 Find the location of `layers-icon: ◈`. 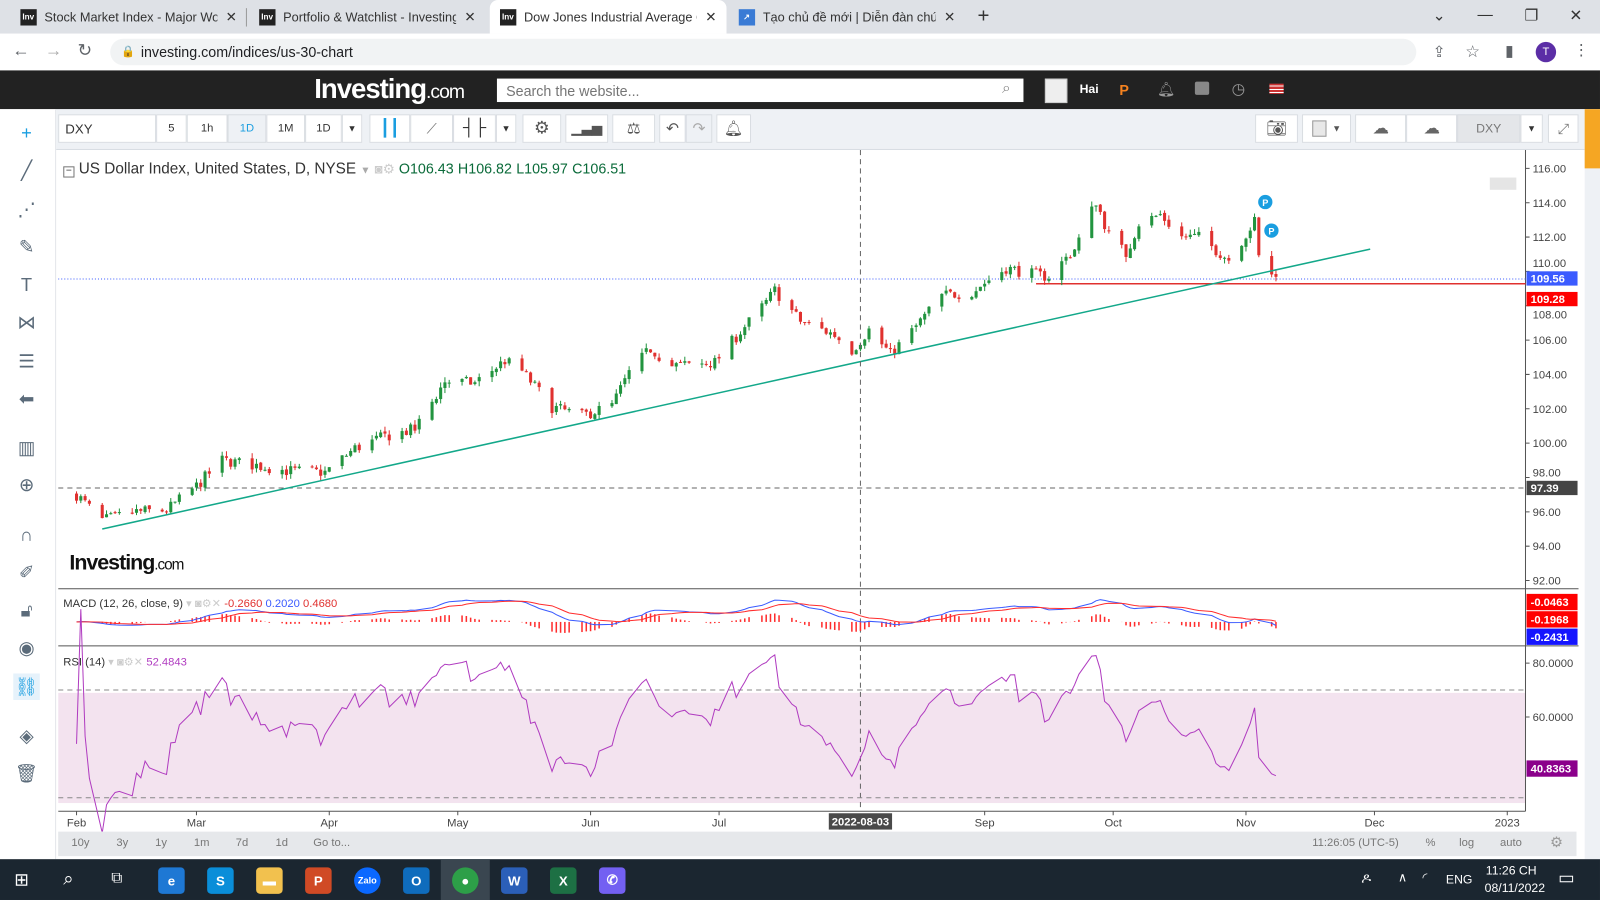

layers-icon: ◈ is located at coordinates (26, 735).